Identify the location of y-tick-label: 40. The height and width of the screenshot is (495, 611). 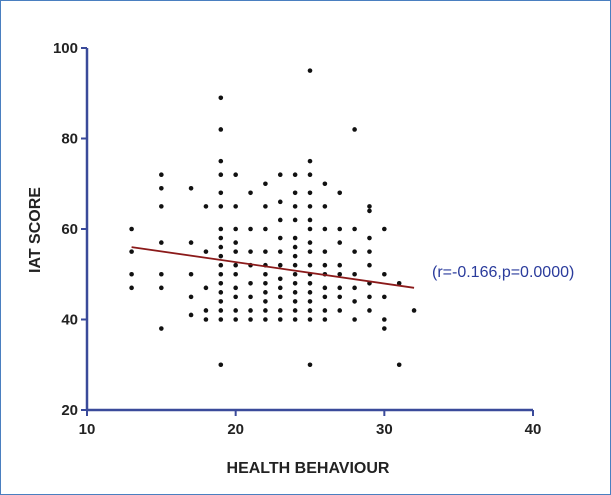
(69, 320).